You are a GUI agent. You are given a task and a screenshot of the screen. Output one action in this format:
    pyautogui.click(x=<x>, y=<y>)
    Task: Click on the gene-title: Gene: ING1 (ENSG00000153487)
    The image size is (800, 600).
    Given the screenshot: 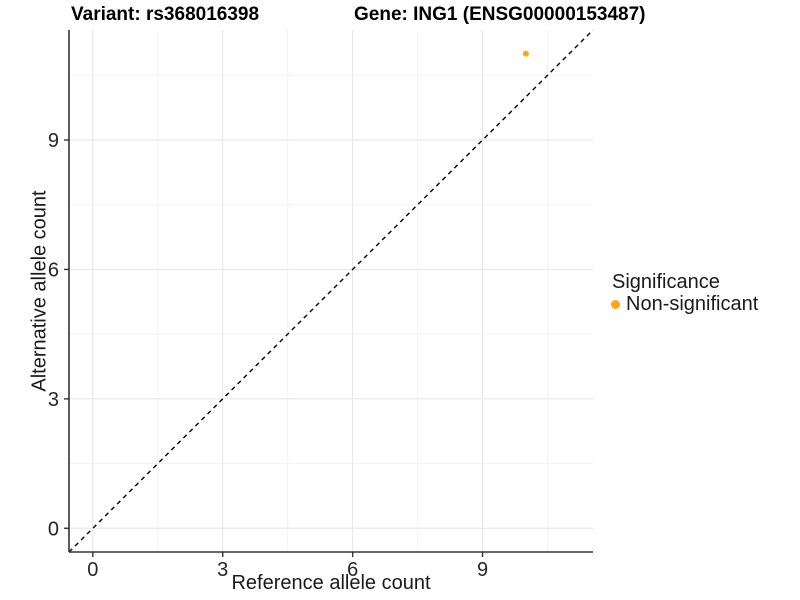 What is the action you would take?
    pyautogui.click(x=500, y=14)
    